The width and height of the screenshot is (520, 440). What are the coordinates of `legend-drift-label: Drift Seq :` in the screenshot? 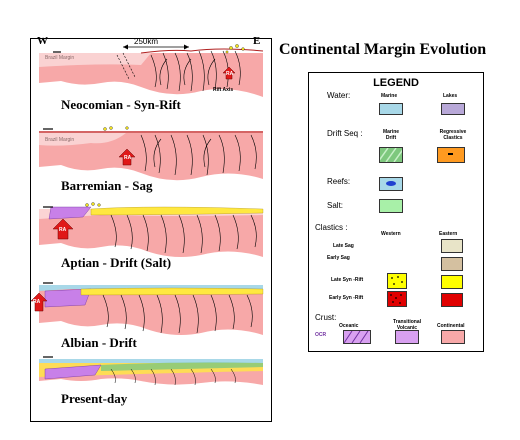 It's located at (345, 133).